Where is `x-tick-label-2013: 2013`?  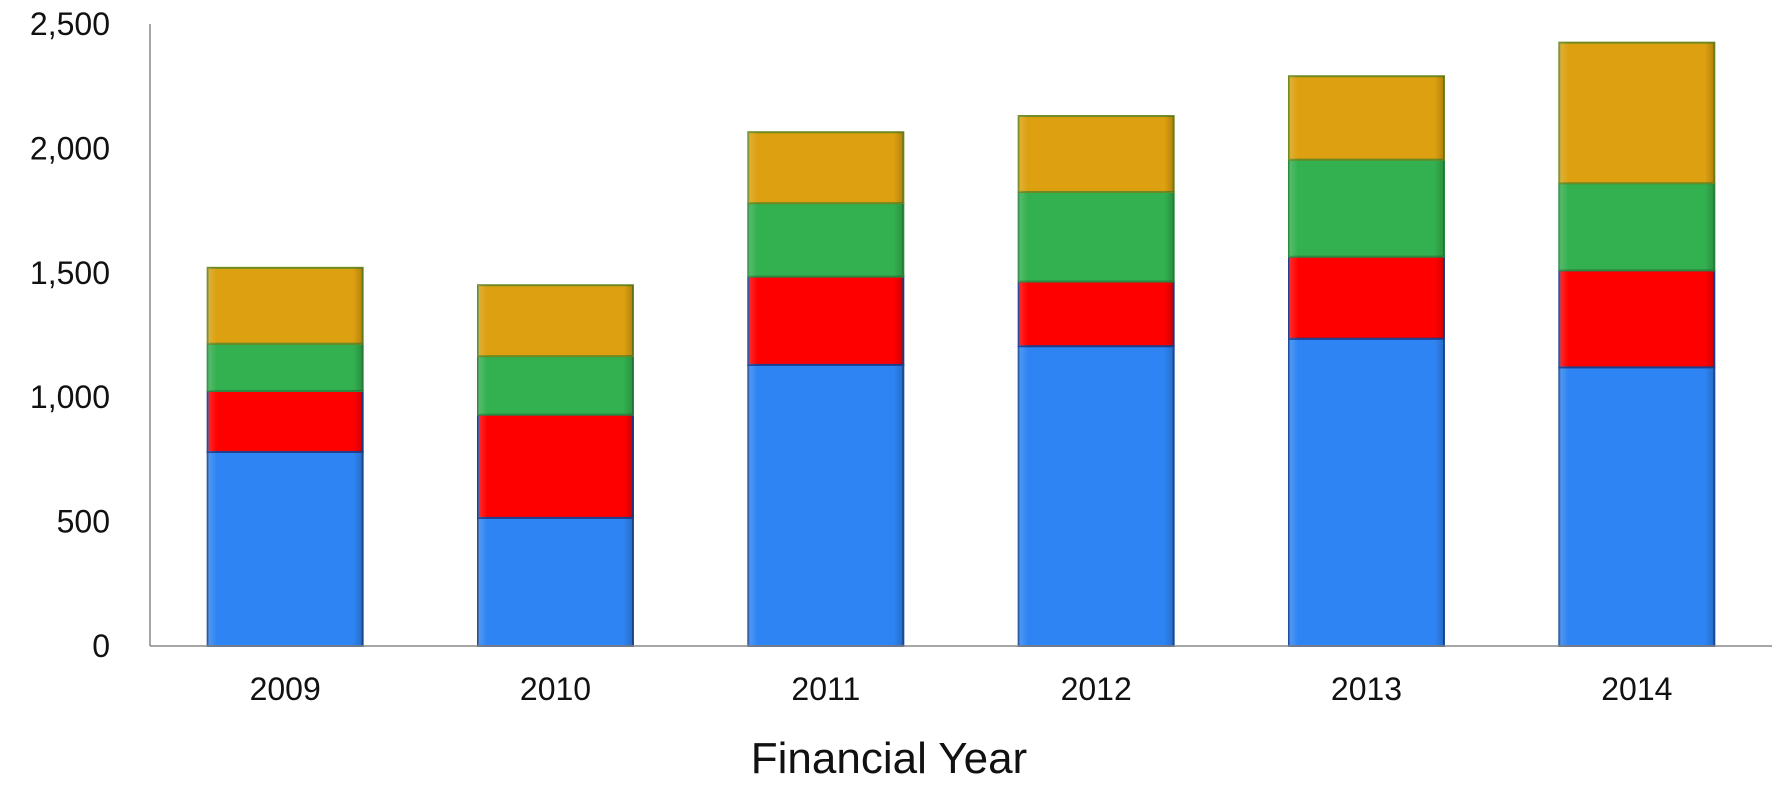 x-tick-label-2013: 2013 is located at coordinates (1366, 689).